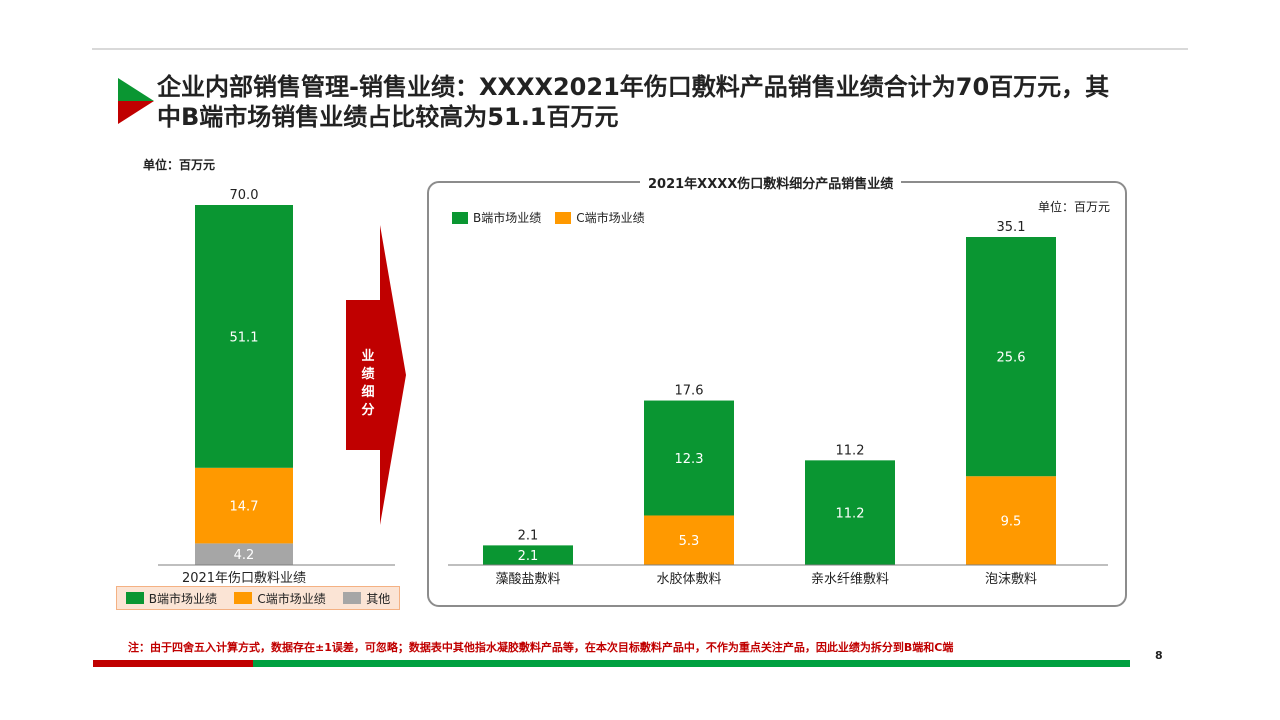 The height and width of the screenshot is (720, 1280). I want to click on data-label: 9.5, so click(1011, 522).